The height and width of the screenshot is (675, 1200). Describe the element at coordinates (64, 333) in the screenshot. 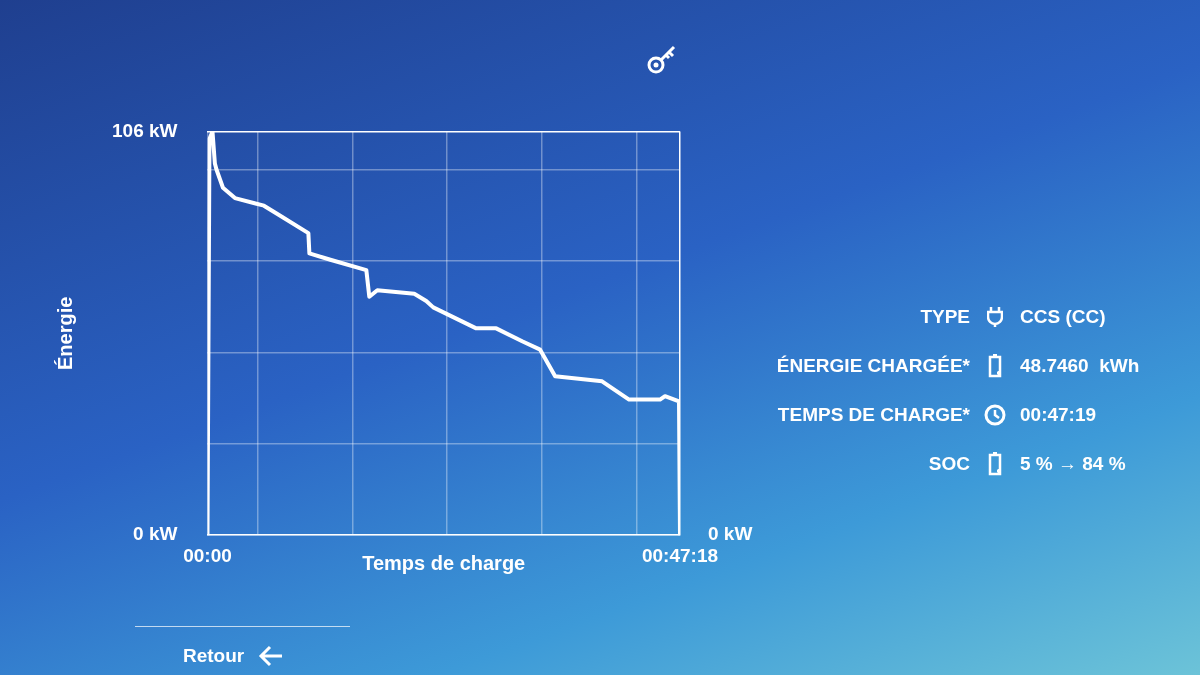

I see `y-axis-title: Énergie` at that location.